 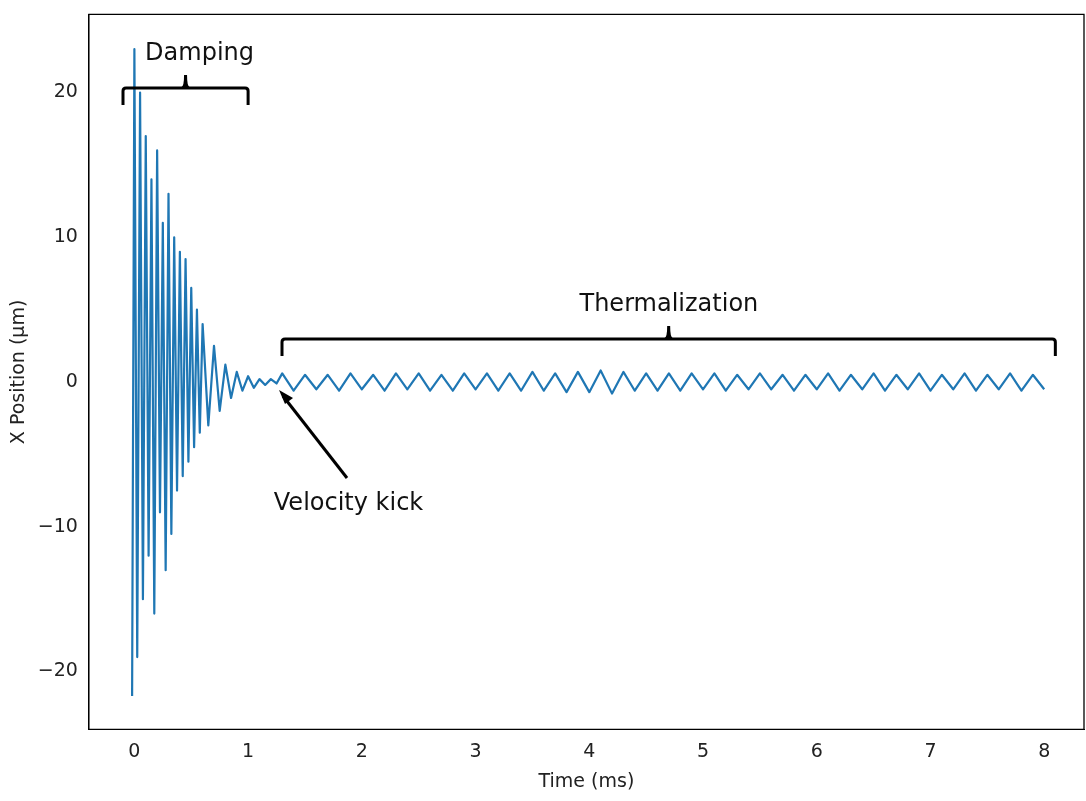 What do you see at coordinates (930, 749) in the screenshot?
I see `x-tick-label: 7` at bounding box center [930, 749].